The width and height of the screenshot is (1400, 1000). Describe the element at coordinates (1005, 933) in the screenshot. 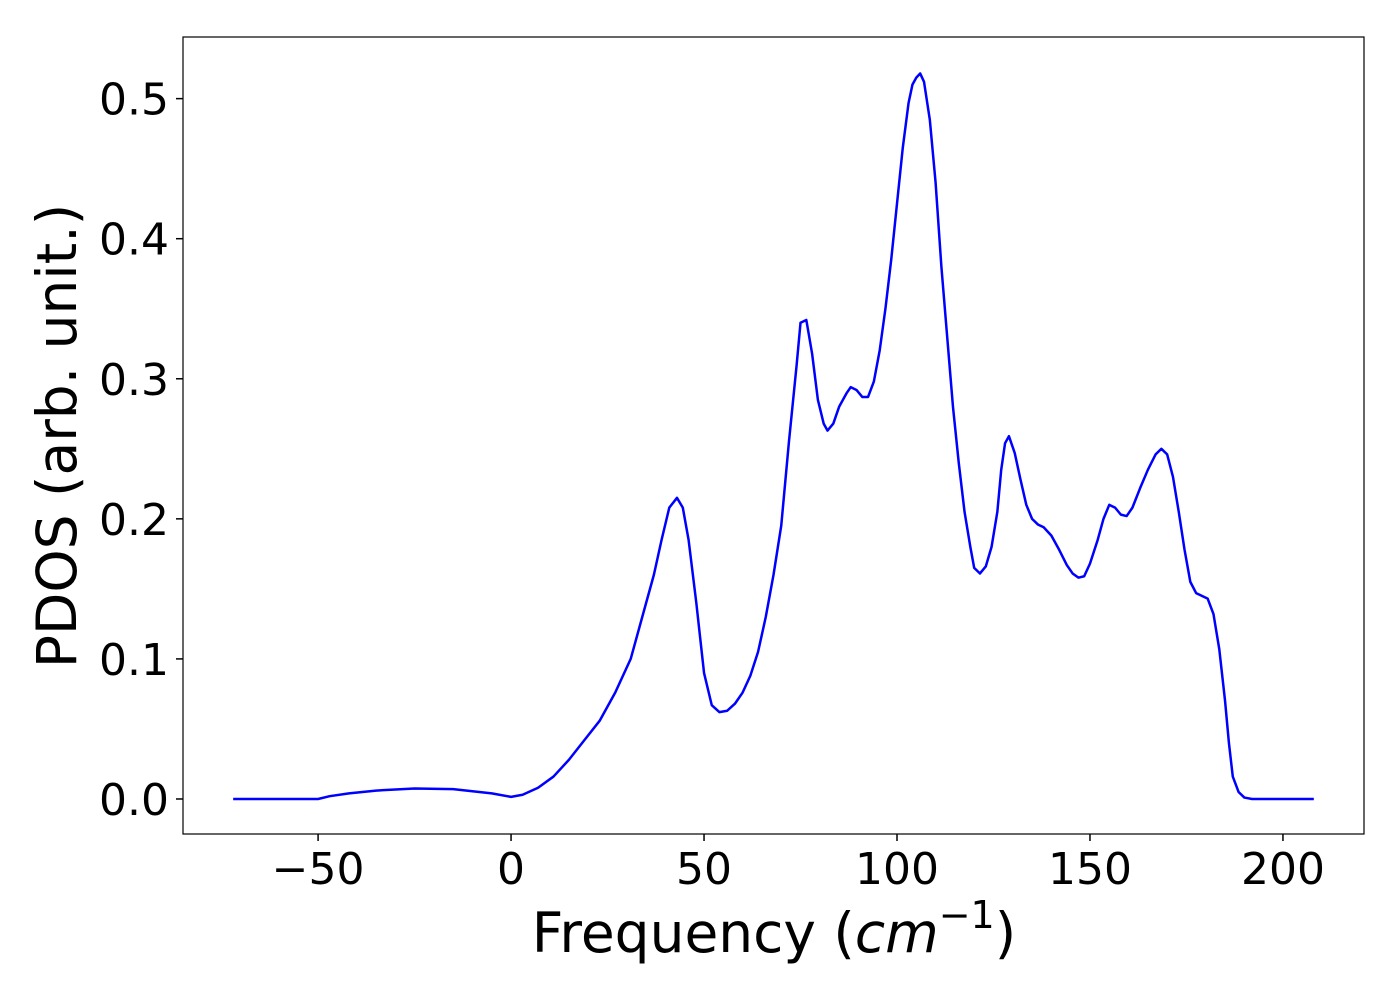

I see `x-label-close: )` at that location.